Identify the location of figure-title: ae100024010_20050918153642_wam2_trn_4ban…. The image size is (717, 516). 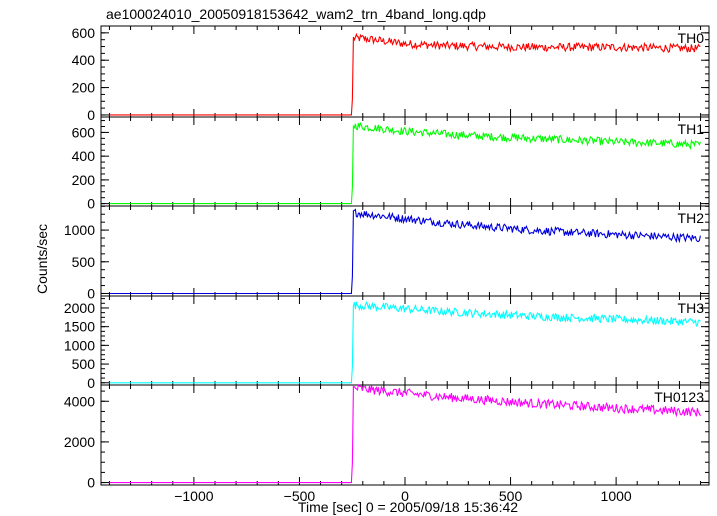
(296, 14).